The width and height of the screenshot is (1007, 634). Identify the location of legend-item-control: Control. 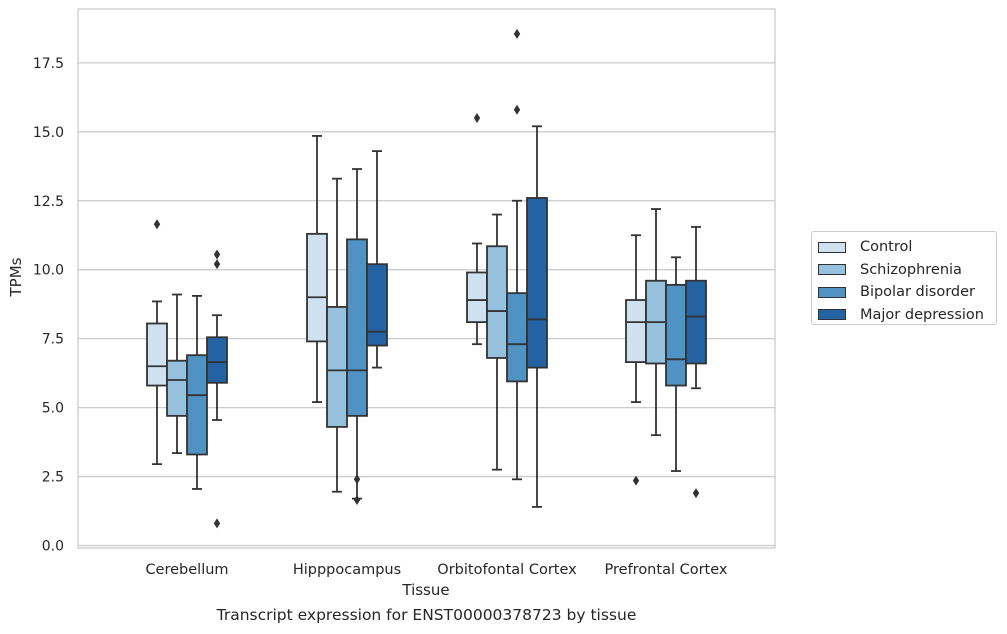
(907, 247).